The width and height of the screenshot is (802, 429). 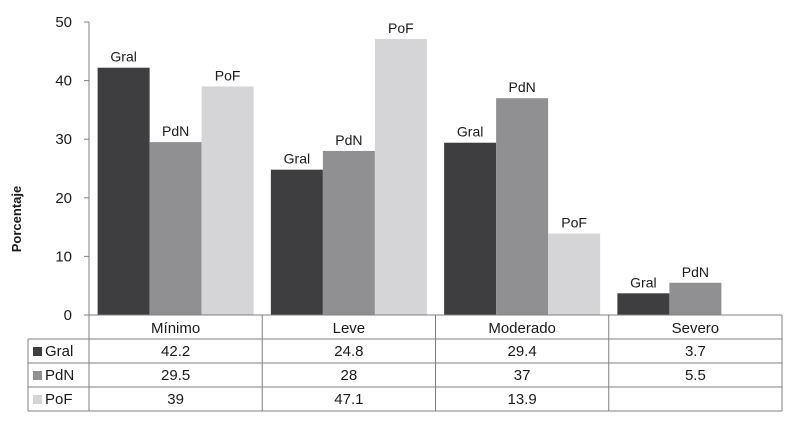 I want to click on y-tick-label-40: 40, so click(x=63, y=81).